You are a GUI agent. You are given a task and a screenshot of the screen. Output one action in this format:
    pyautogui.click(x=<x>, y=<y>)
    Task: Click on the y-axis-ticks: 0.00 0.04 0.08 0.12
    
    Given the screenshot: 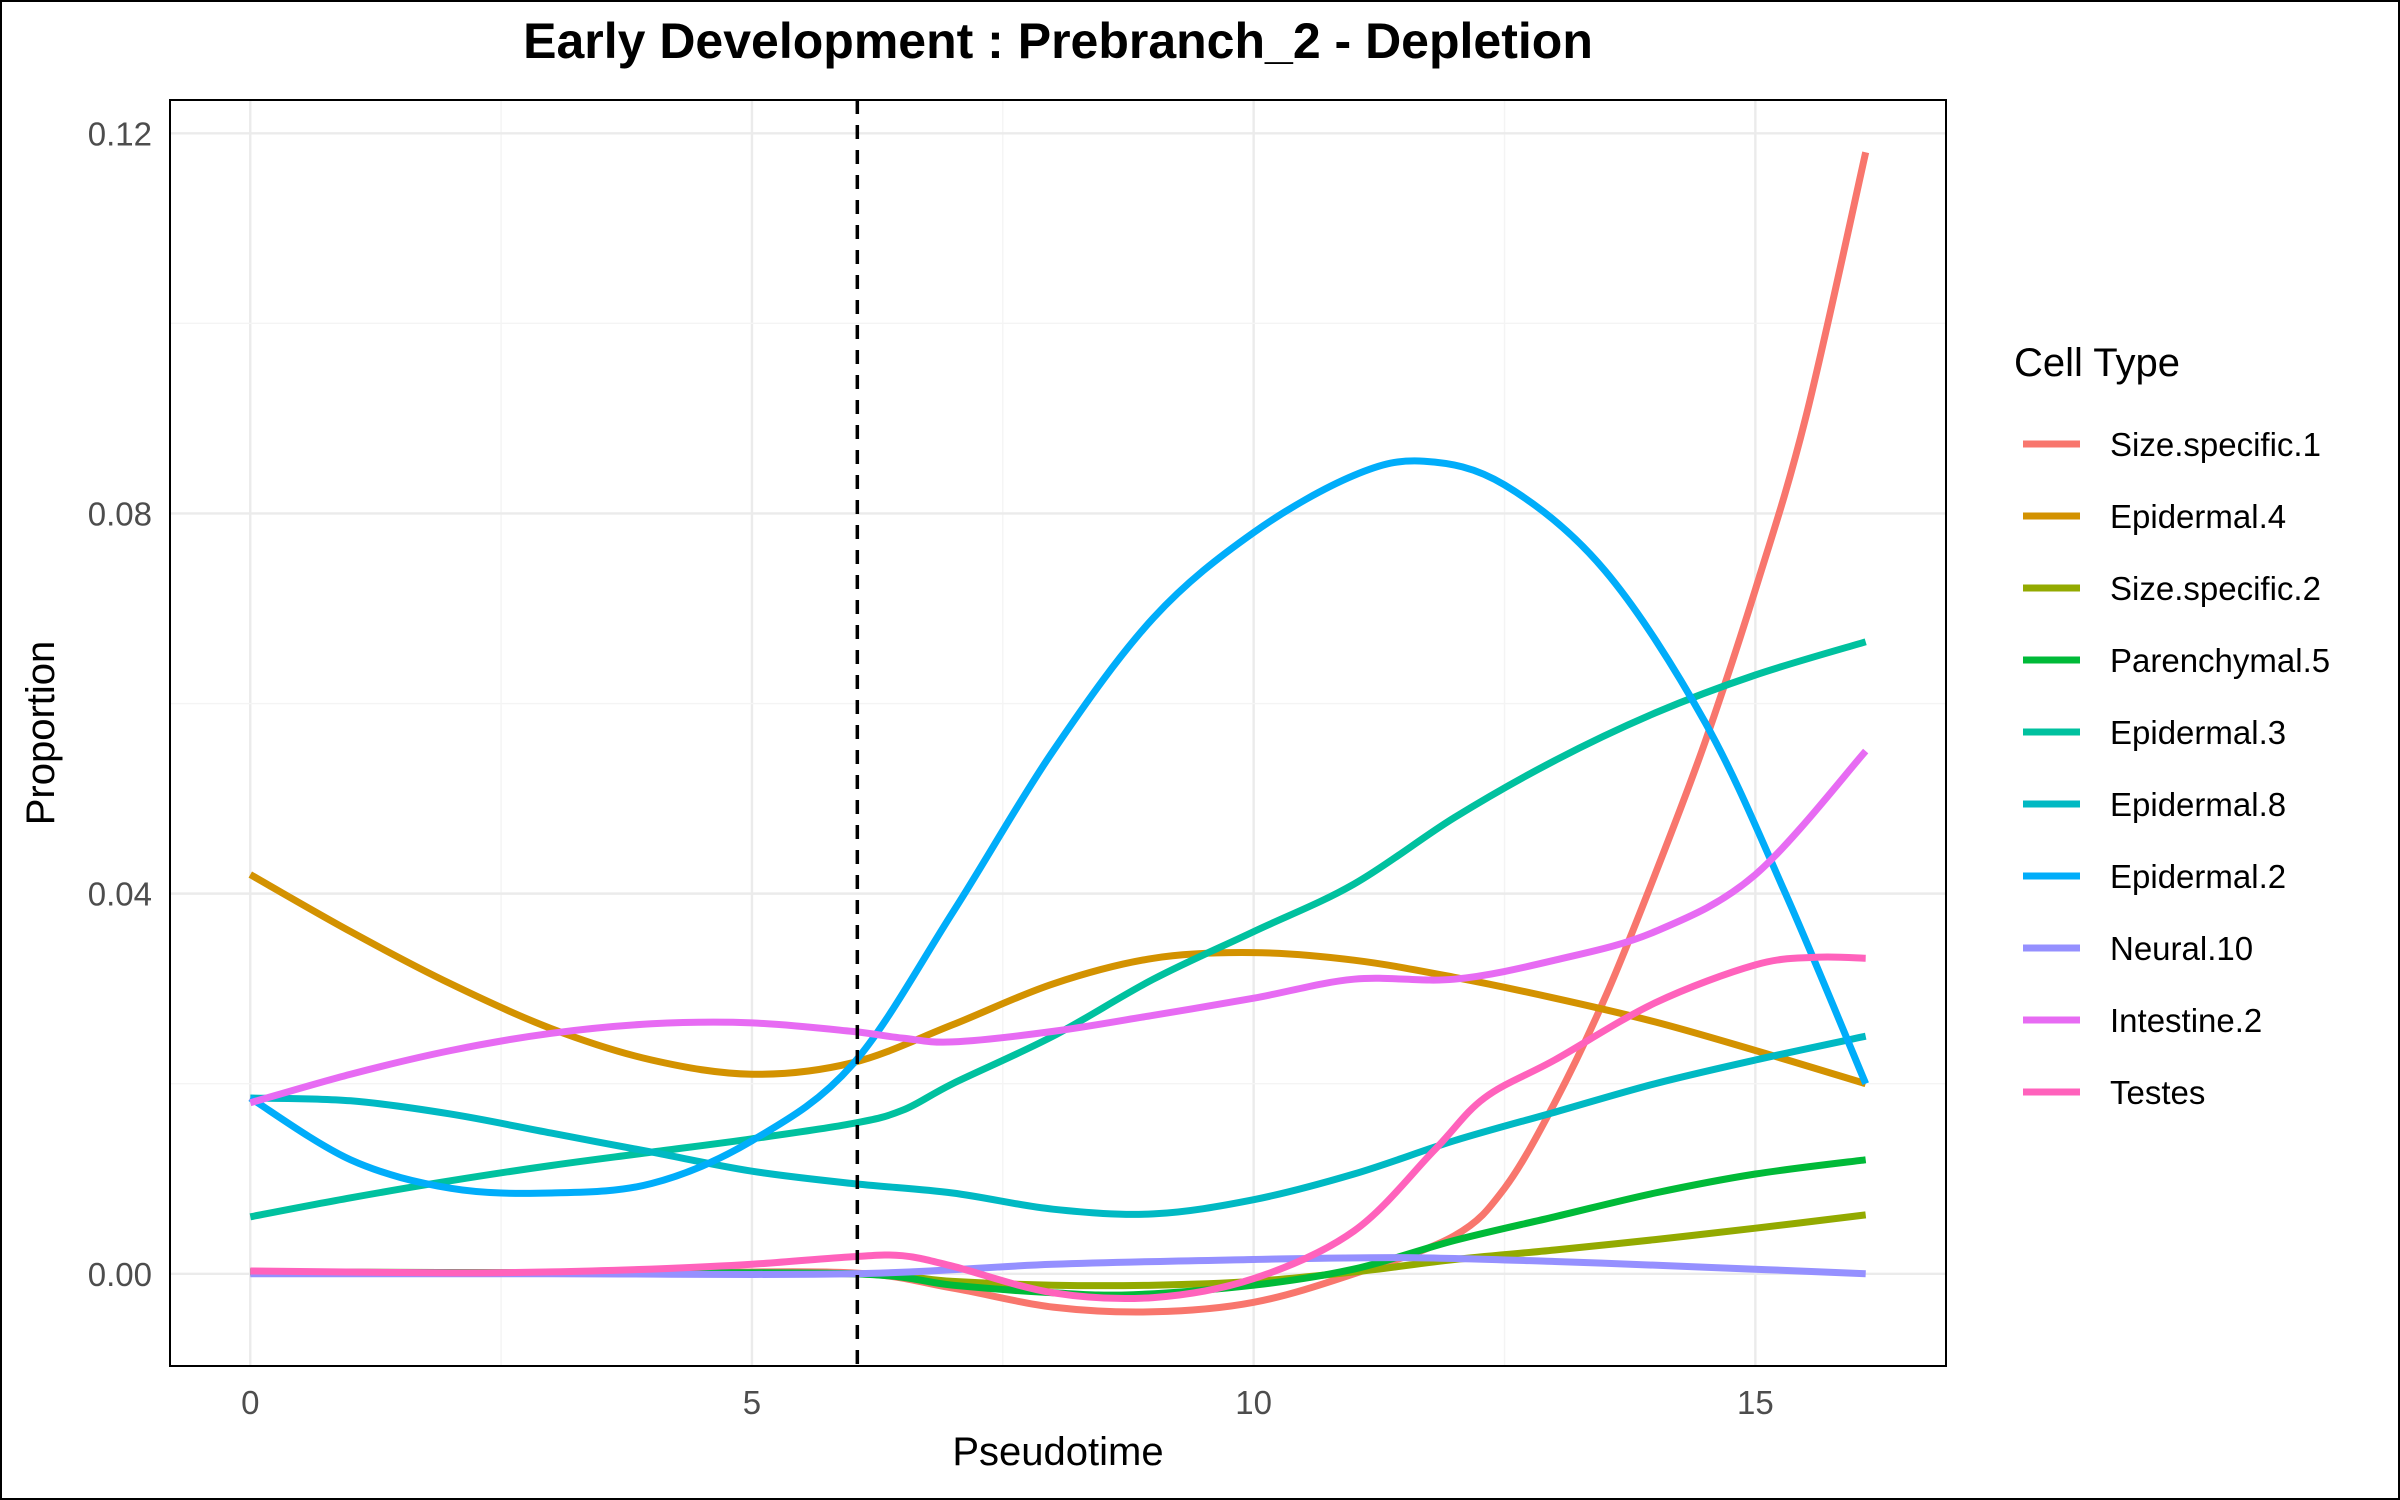 What is the action you would take?
    pyautogui.click(x=120, y=704)
    